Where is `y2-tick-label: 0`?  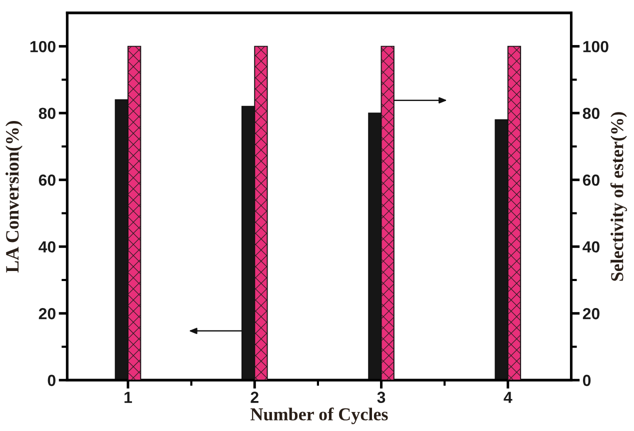
y2-tick-label: 0 is located at coordinates (586, 380).